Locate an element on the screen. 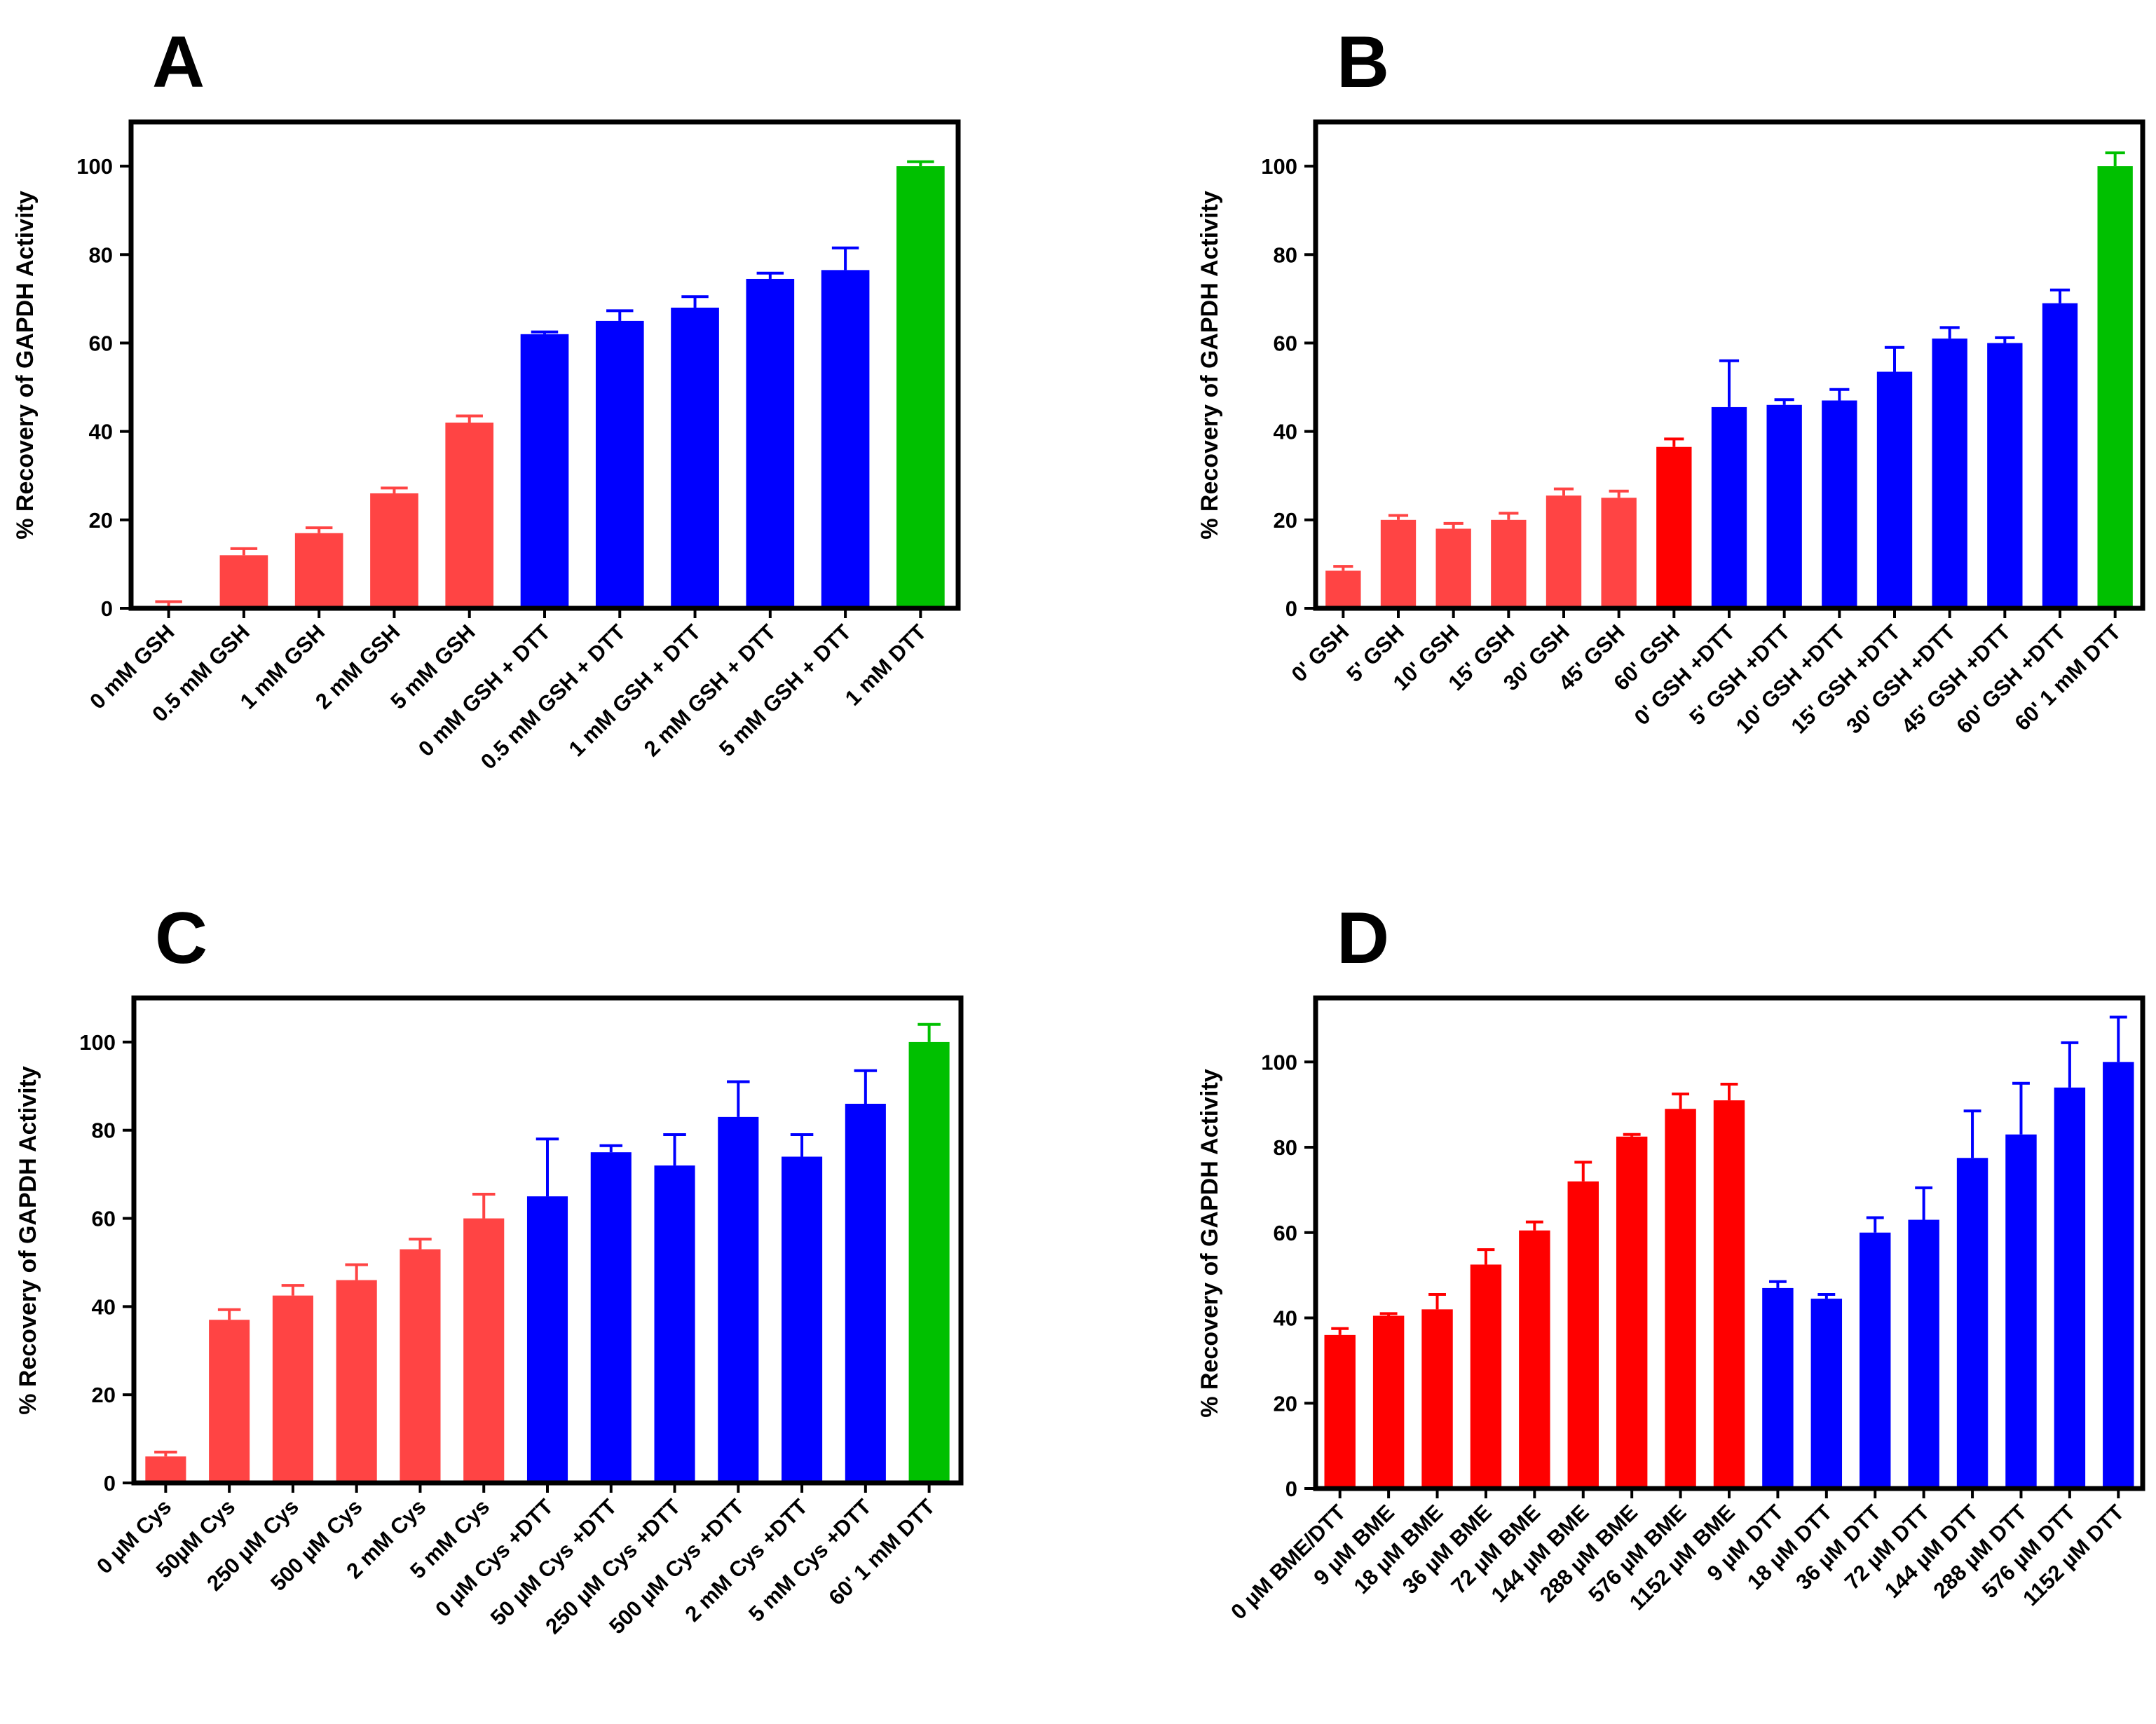  x-tick-label: 5 mM GSH + DTT is located at coordinates (785, 690).